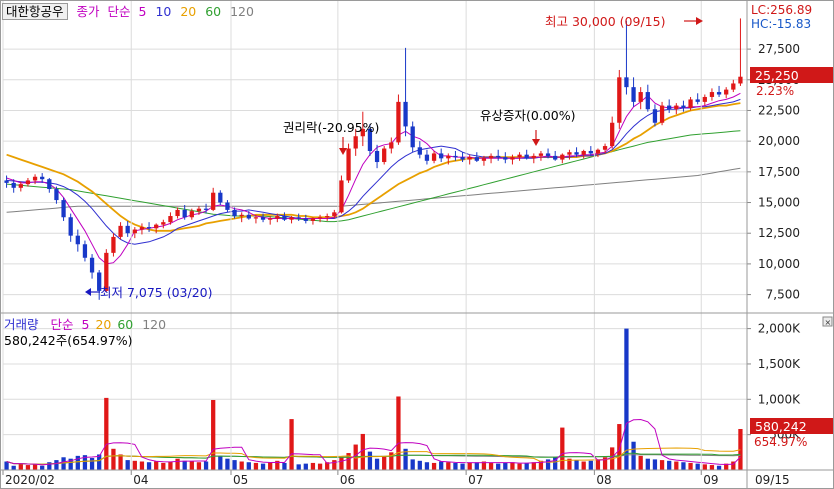 This screenshot has width=834, height=489. What do you see at coordinates (142, 11) in the screenshot?
I see `legend-ma5: 5` at bounding box center [142, 11].